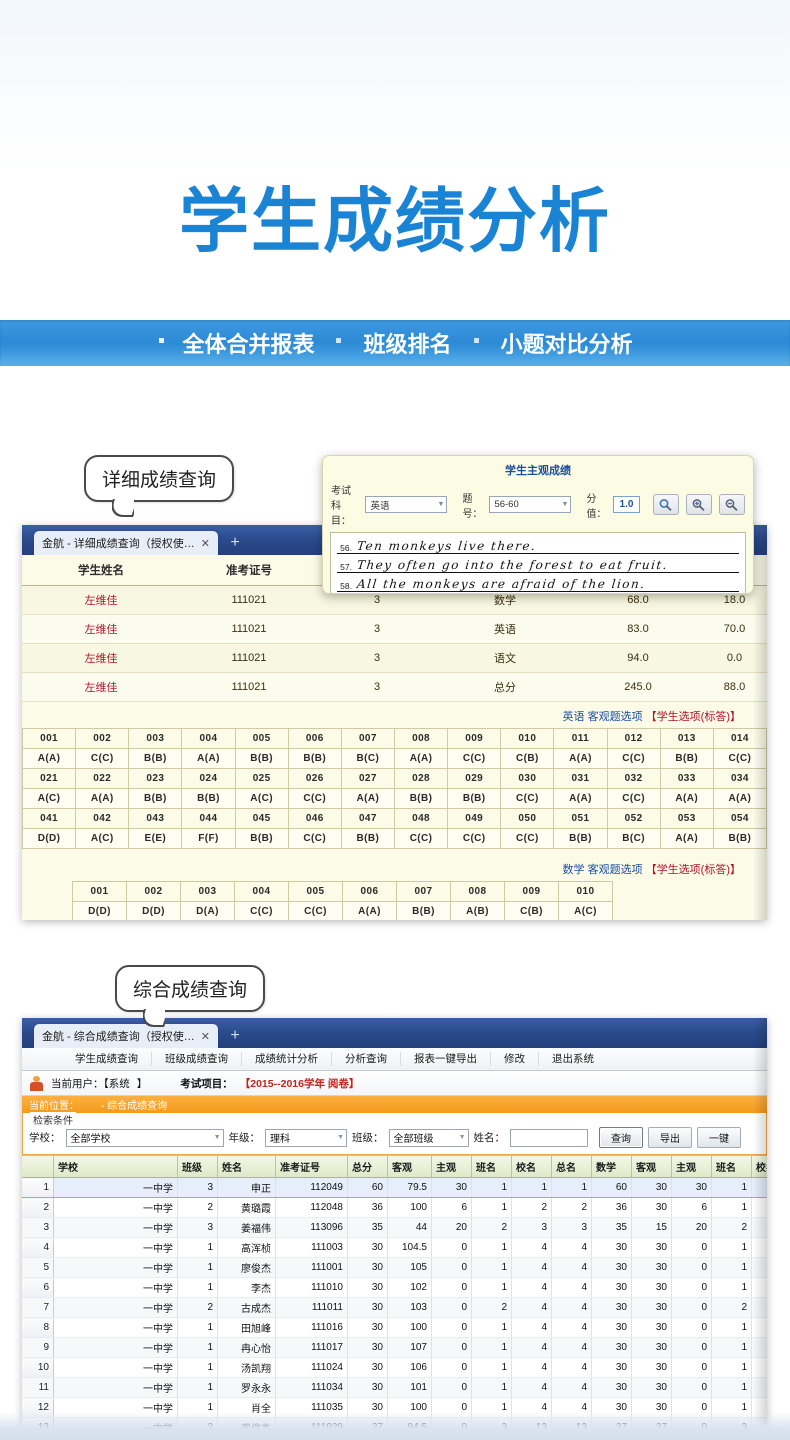  What do you see at coordinates (115, 1167) in the screenshot?
I see `grid-col-学校: 学校` at bounding box center [115, 1167].